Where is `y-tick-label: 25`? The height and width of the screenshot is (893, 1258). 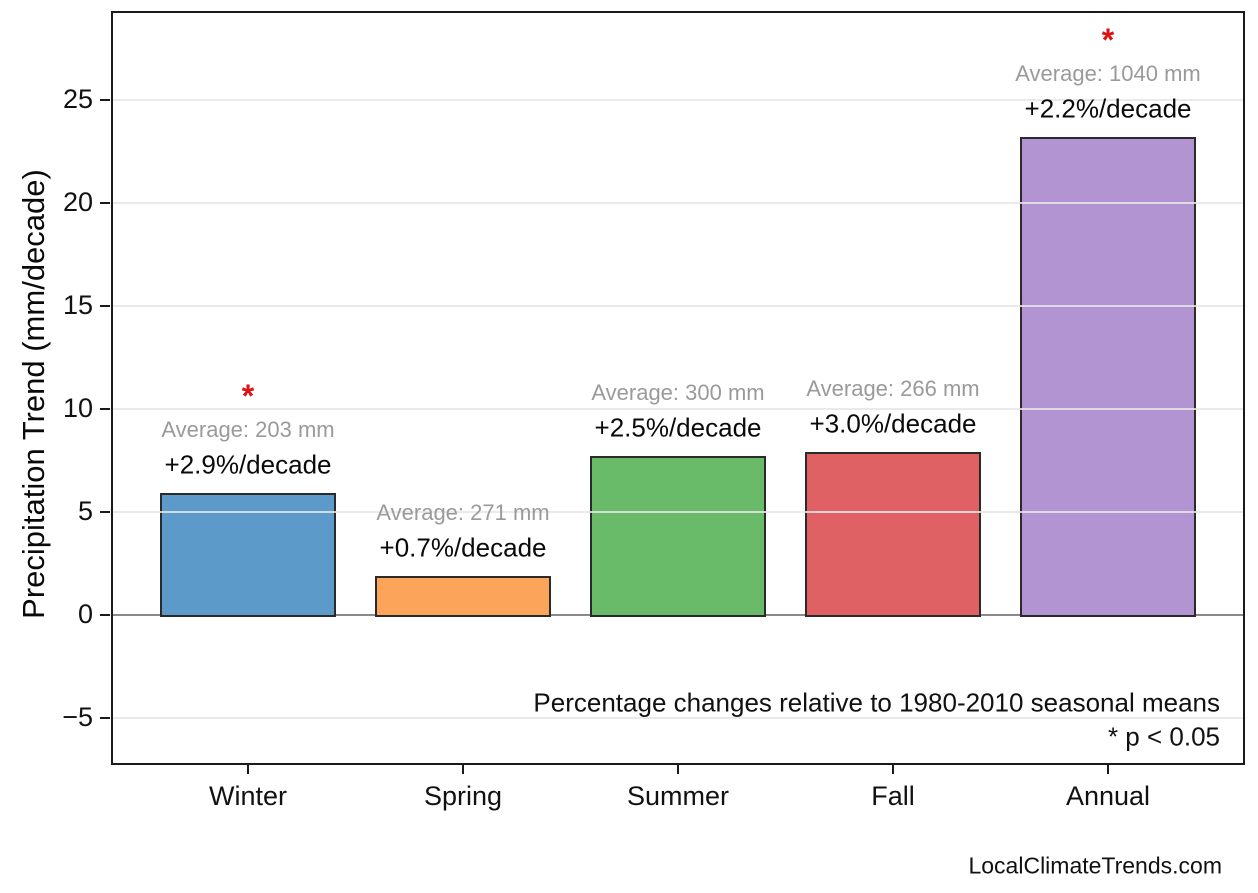 y-tick-label: 25 is located at coordinates (77, 98).